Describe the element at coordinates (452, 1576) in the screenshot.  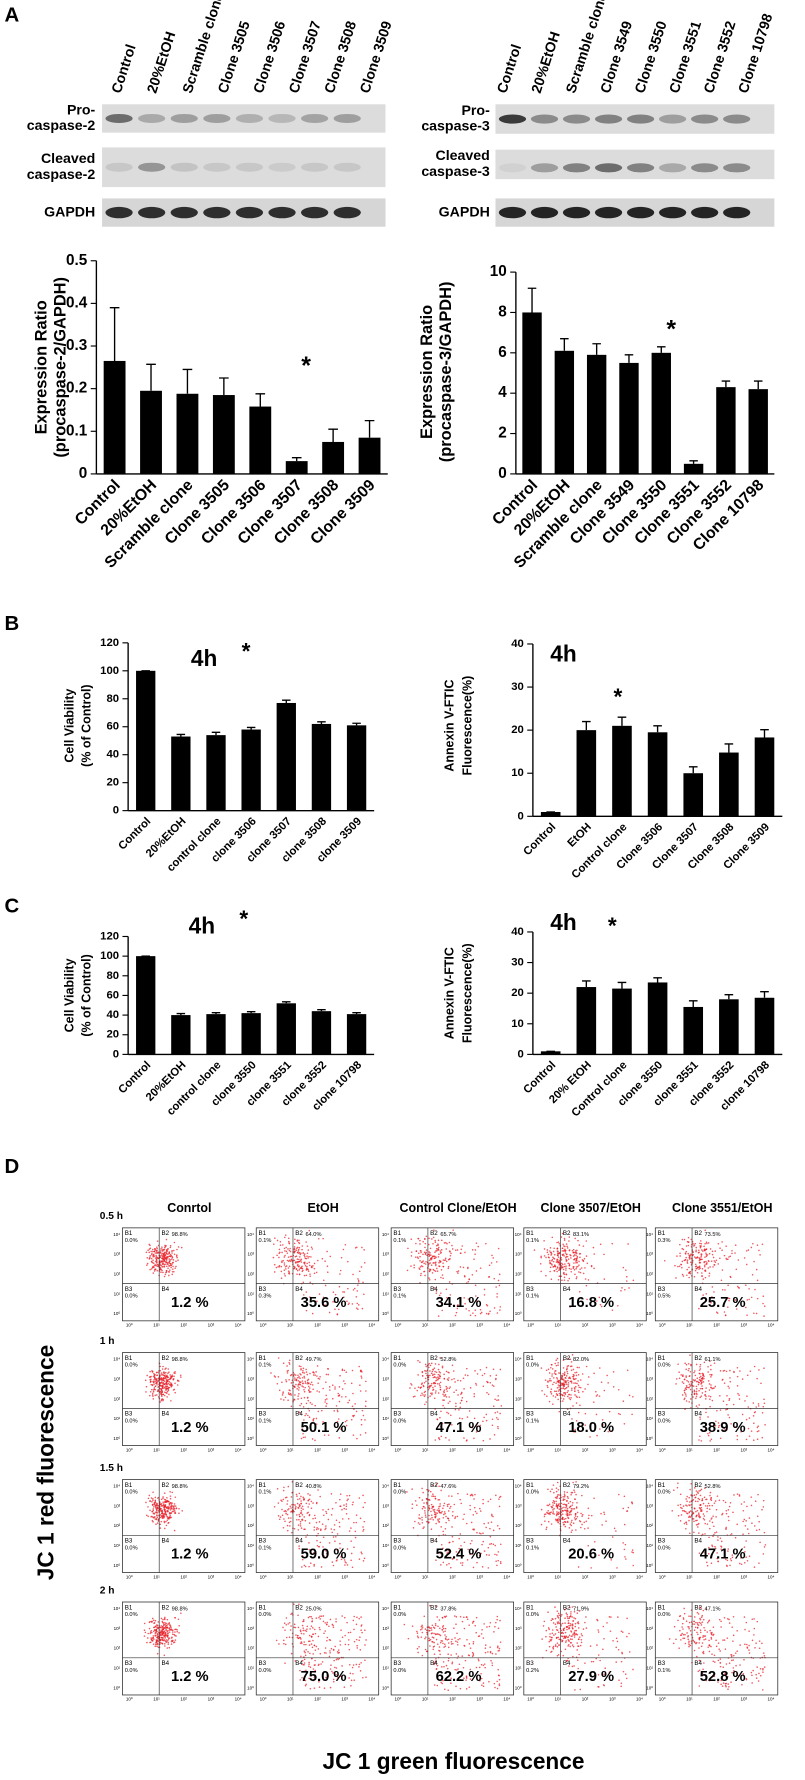
I see `x-tick-label: 10²` at that location.